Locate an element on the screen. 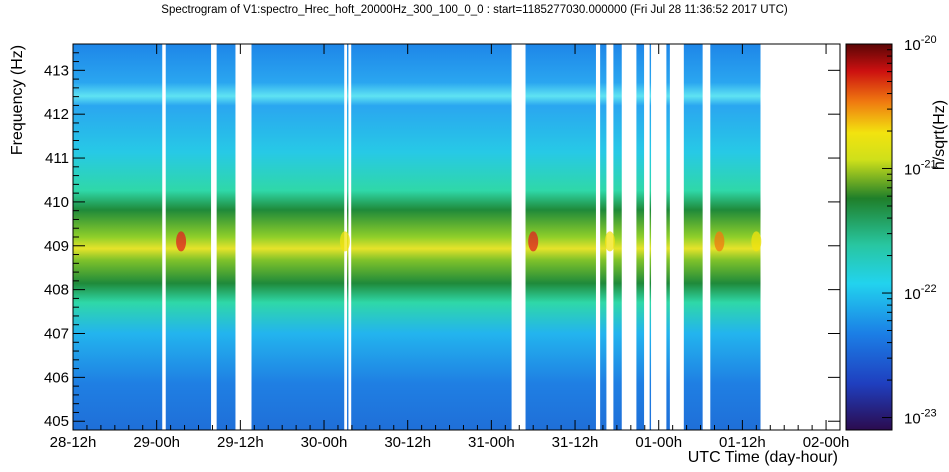 This screenshot has height=472, width=949. x-tick-label: 29-00h is located at coordinates (156, 442).